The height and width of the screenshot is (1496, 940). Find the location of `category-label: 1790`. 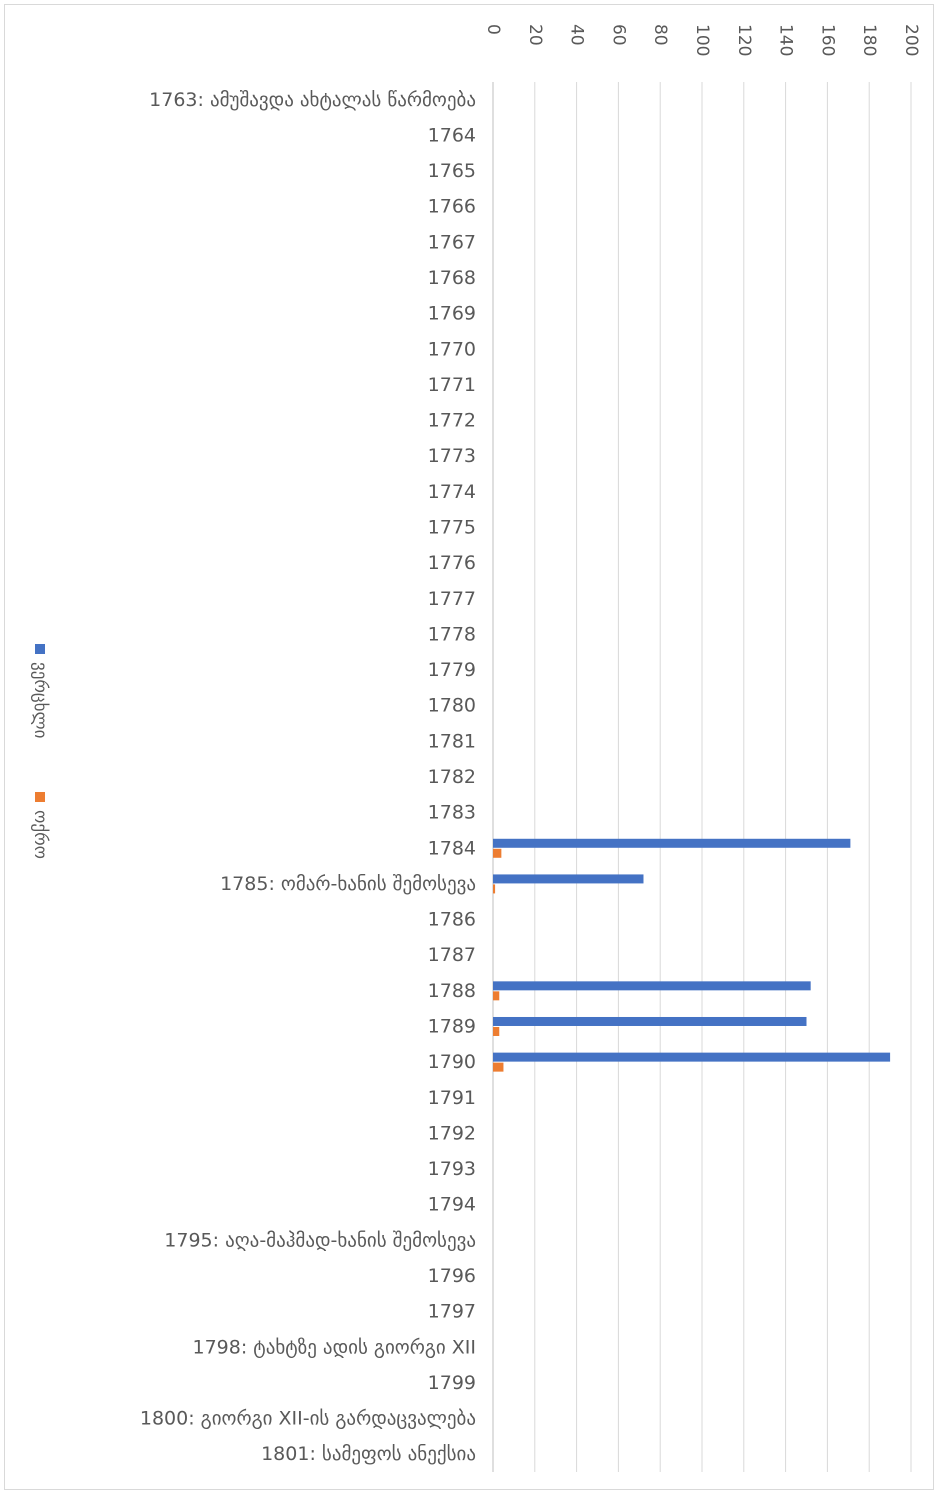

category-label: 1790 is located at coordinates (452, 1062).